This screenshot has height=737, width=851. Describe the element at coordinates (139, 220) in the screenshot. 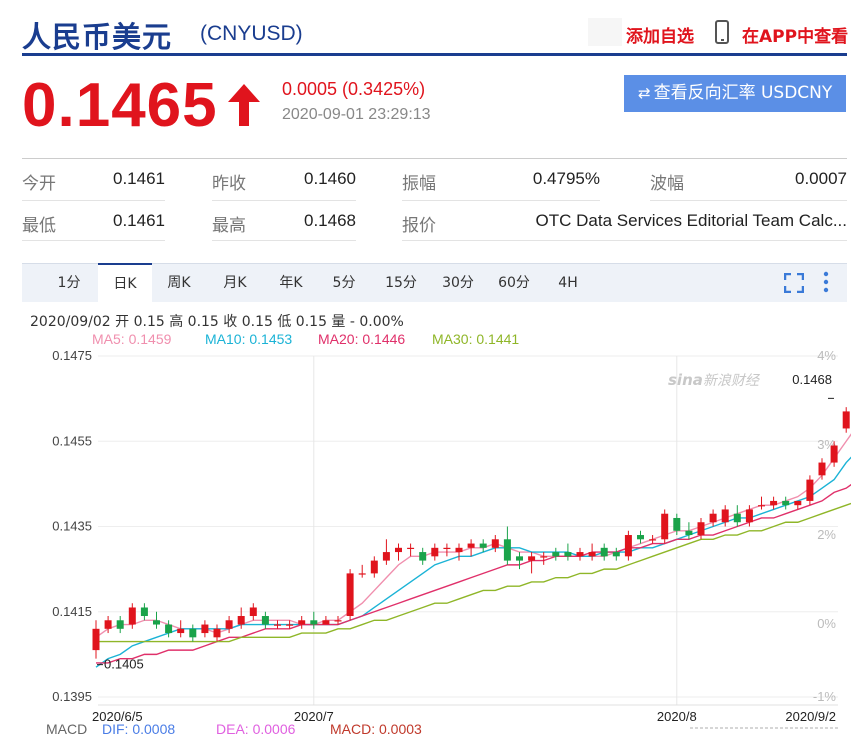

I see `stat-value: 0.1461` at that location.